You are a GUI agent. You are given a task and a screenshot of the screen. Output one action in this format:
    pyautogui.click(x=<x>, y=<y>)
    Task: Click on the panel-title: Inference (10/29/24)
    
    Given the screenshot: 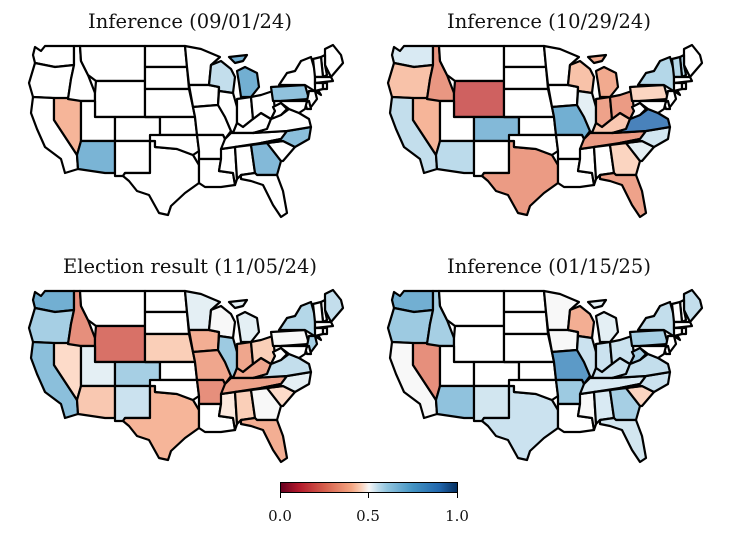 What is the action you would take?
    pyautogui.click(x=549, y=21)
    